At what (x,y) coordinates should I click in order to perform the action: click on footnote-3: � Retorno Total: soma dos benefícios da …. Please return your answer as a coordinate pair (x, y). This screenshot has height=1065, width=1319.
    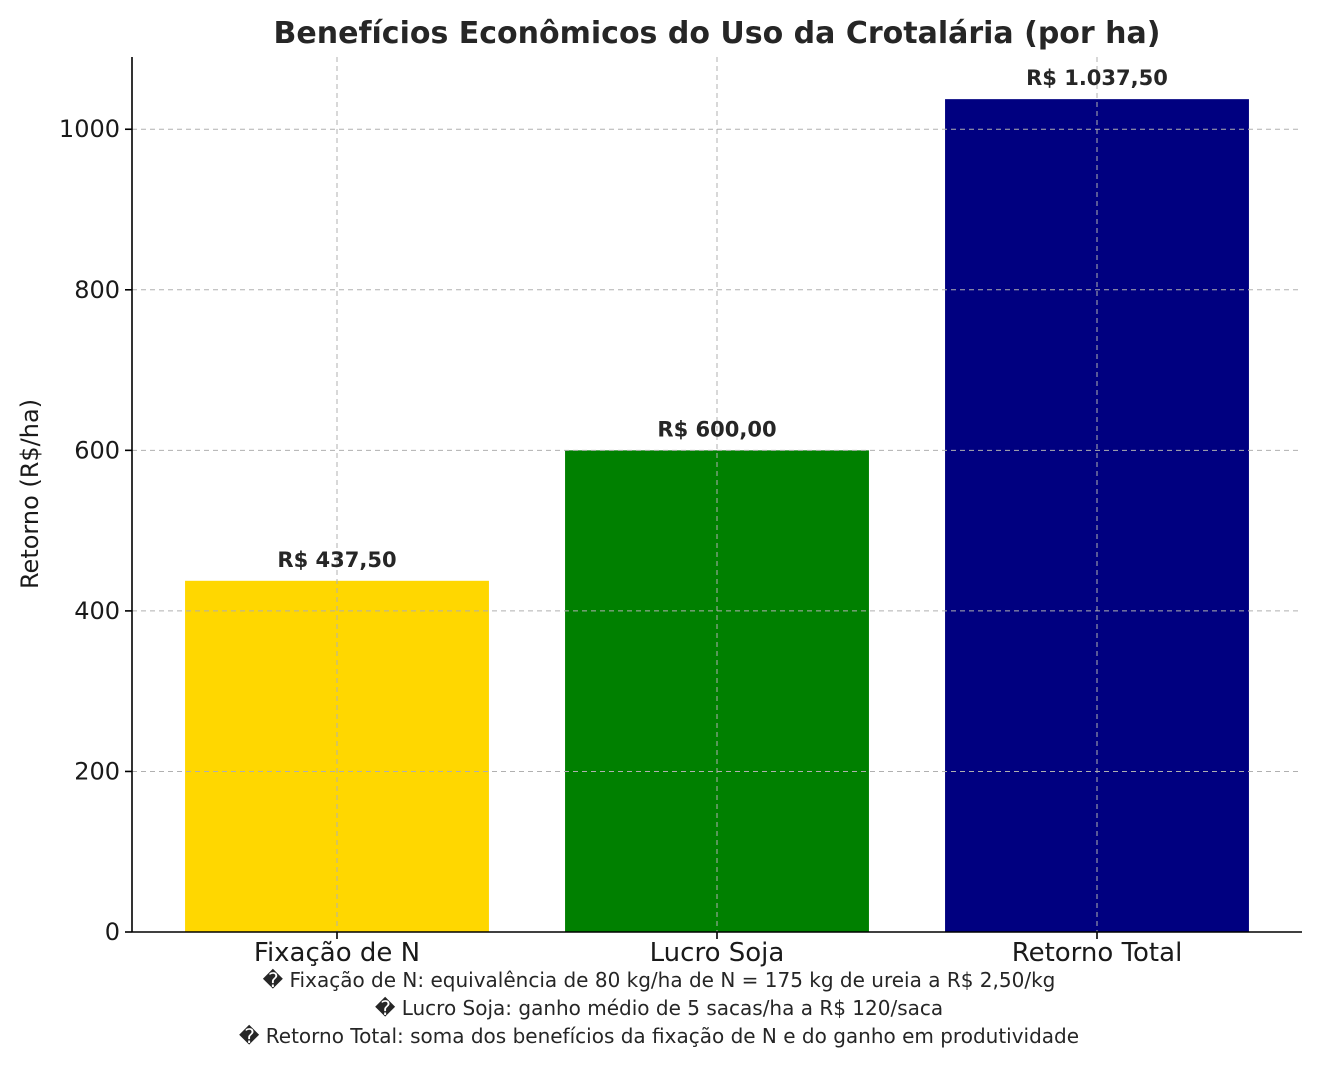
    Looking at the image, I should click on (659, 1036).